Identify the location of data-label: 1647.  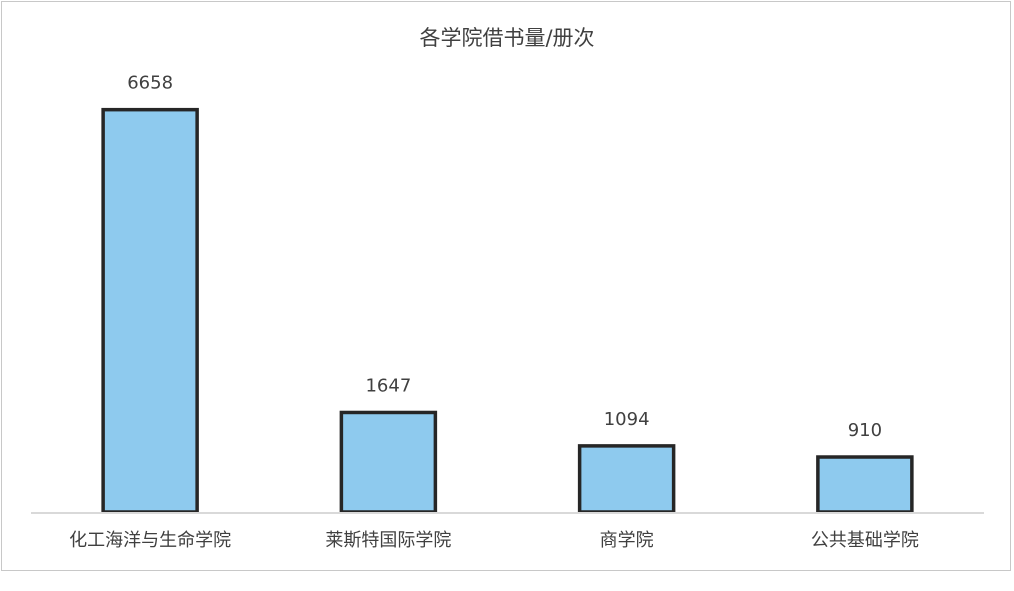
(388, 385).